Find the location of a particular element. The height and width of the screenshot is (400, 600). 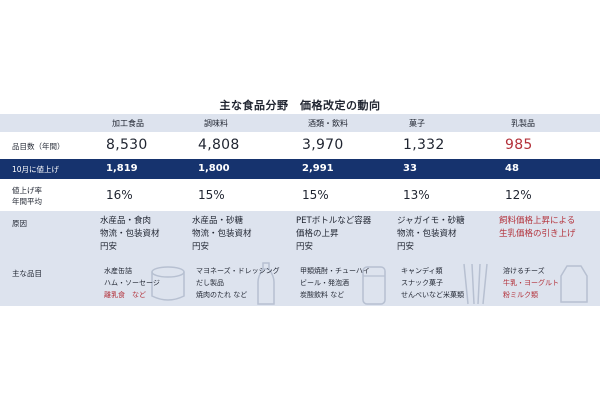

item-line: 甲類焼酎・チューハイ is located at coordinates (335, 271).